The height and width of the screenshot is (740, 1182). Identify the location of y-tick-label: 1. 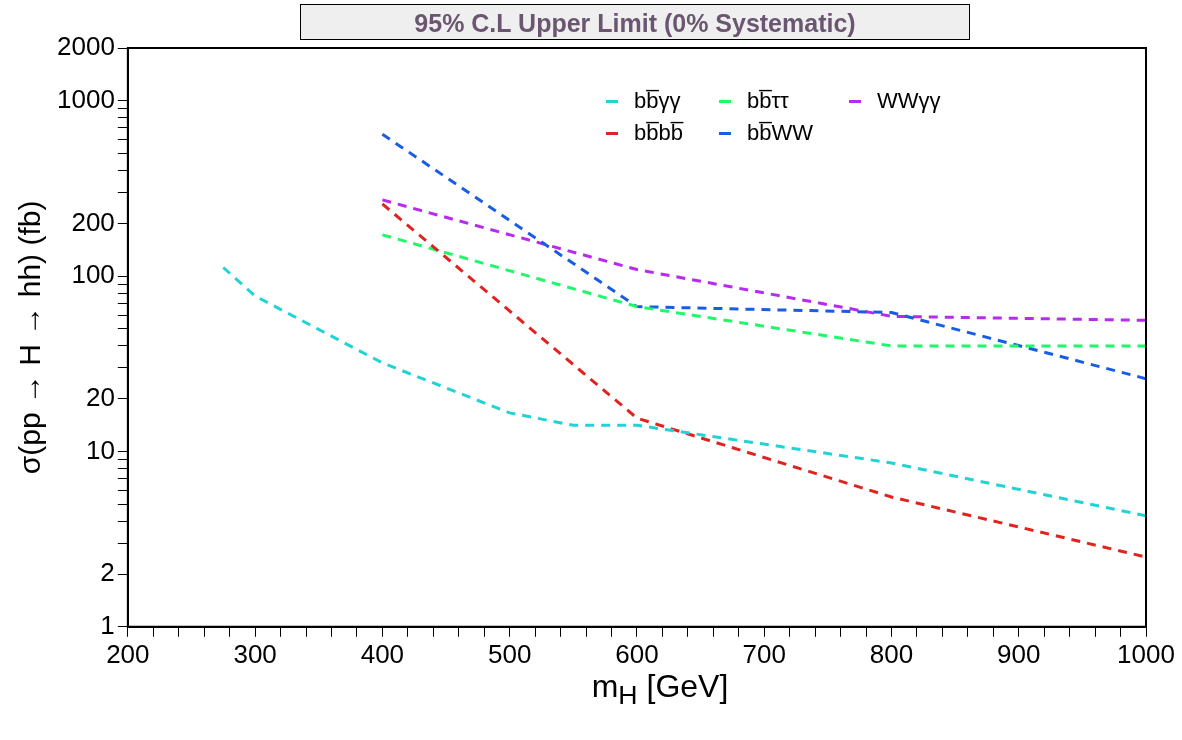
(107, 624).